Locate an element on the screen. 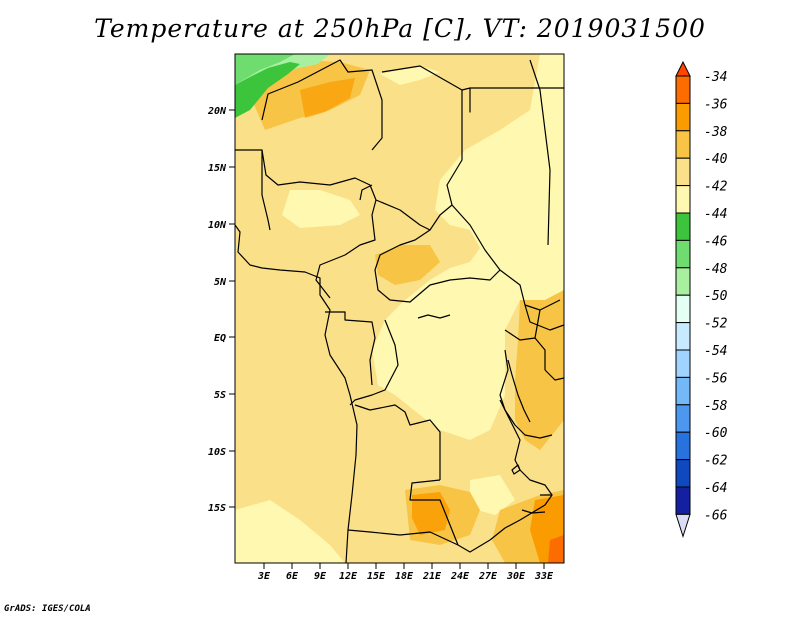  colorbar-label: -44 is located at coordinates (715, 214).